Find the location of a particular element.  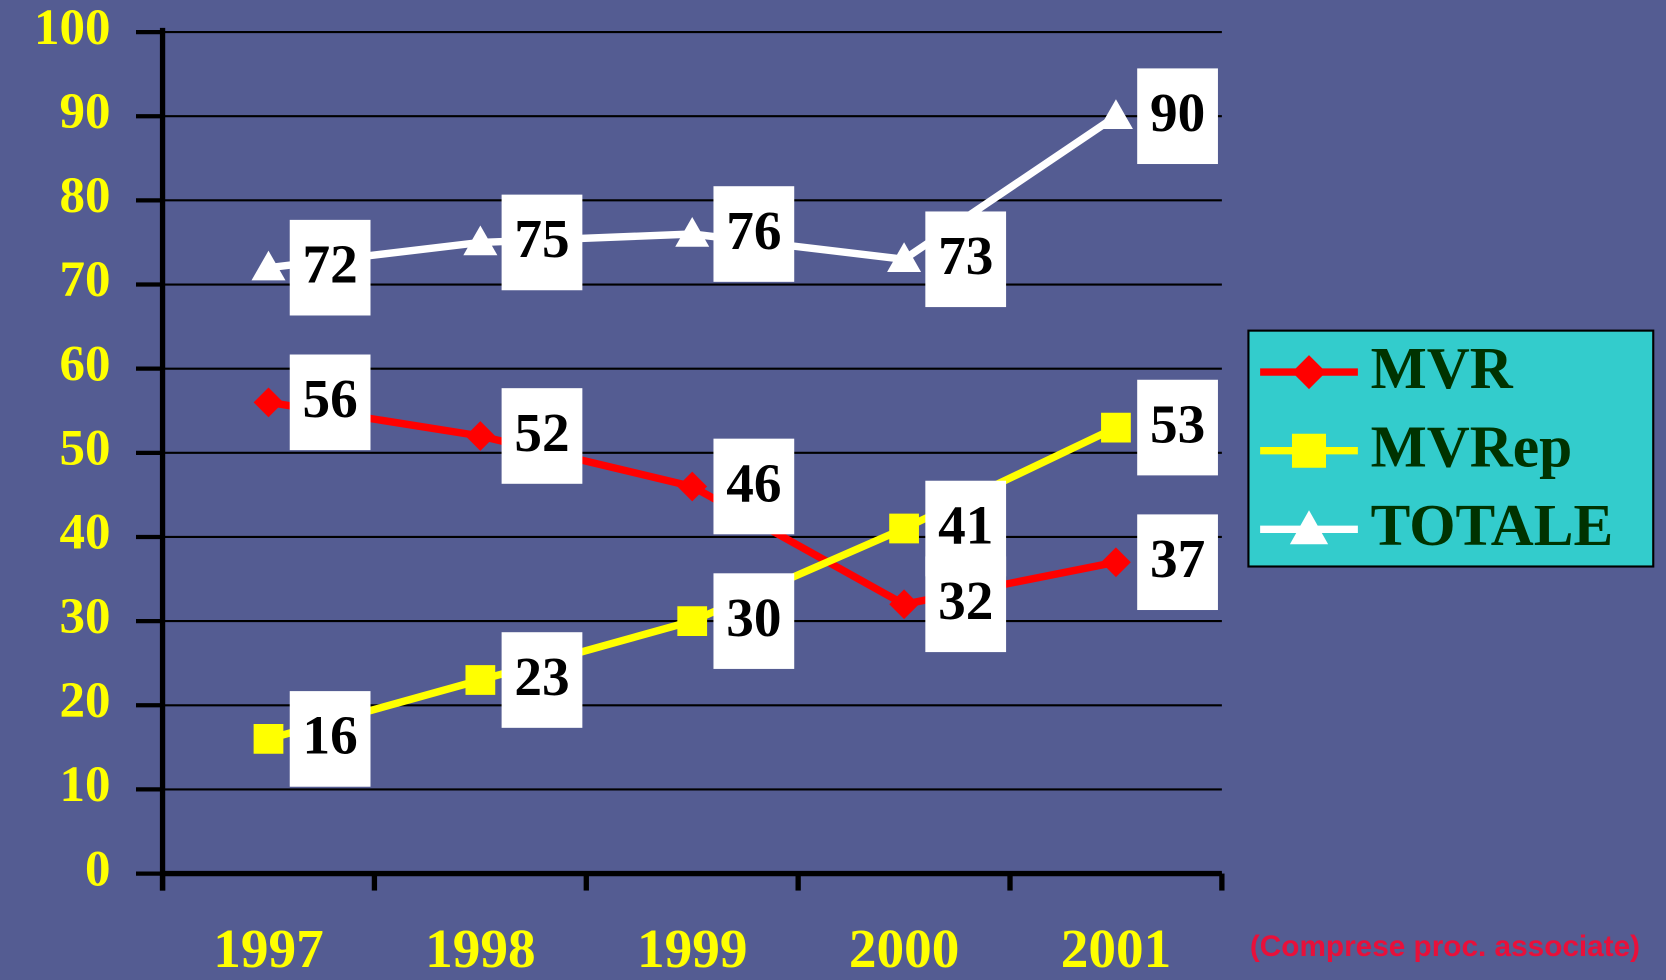

legend: MVR MVRep TOTALE is located at coordinates (1451, 448).